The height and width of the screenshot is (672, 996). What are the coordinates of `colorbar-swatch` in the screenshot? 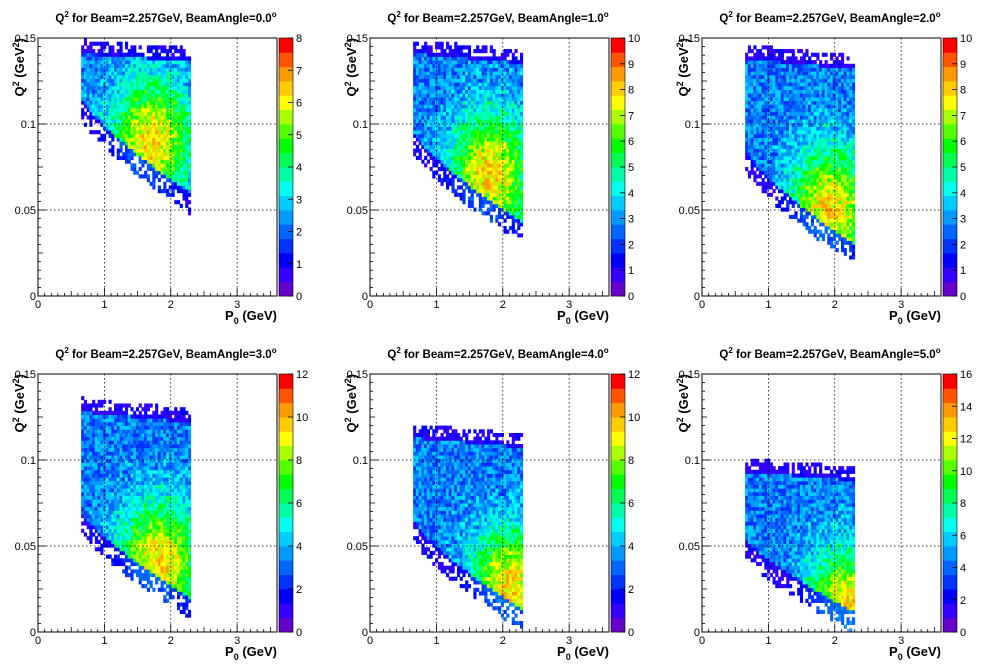 It's located at (618, 289).